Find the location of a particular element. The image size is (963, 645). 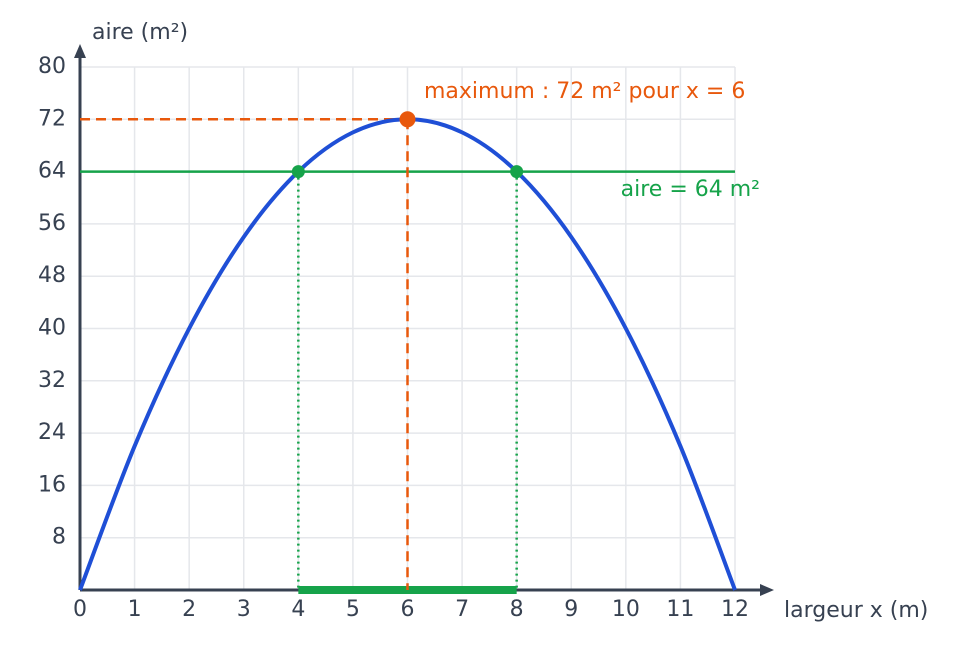

y-axis-label: aire (m²) is located at coordinates (140, 32).